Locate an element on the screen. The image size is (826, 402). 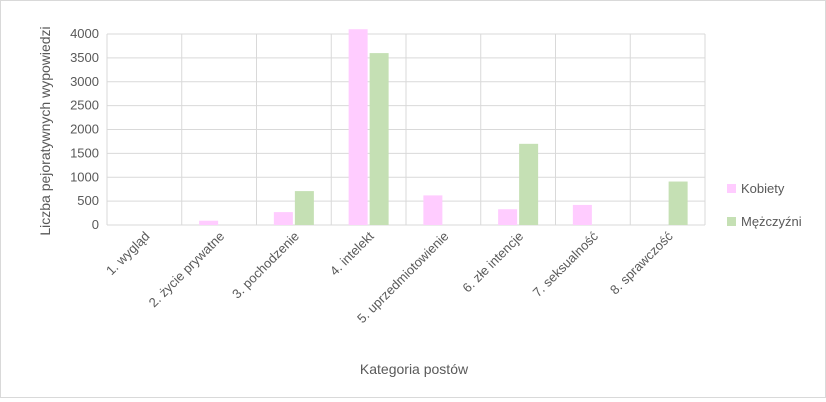
x-tick-label: 8. sprawczość is located at coordinates (641, 262).